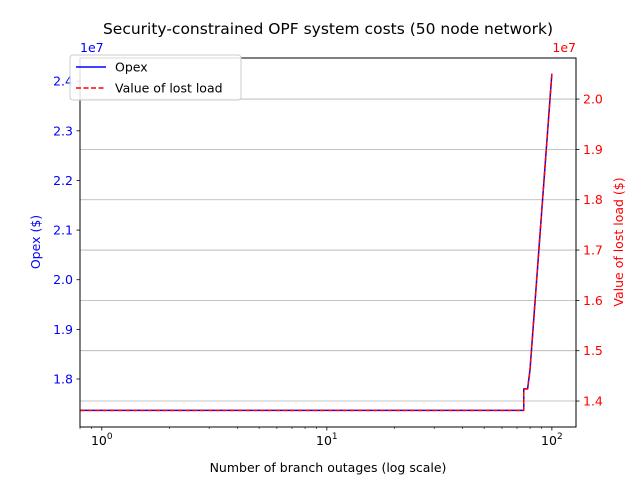 This screenshot has width=640, height=484. I want to click on x-tick-label-exponent: 1, so click(335, 437).